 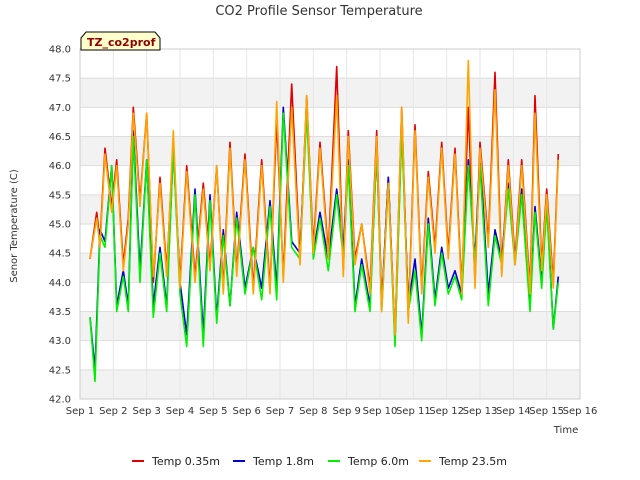 What do you see at coordinates (319, 461) in the screenshot?
I see `legend: Temp 0.35m Temp 1.8m Temp 6.0m Temp 23.5m` at bounding box center [319, 461].